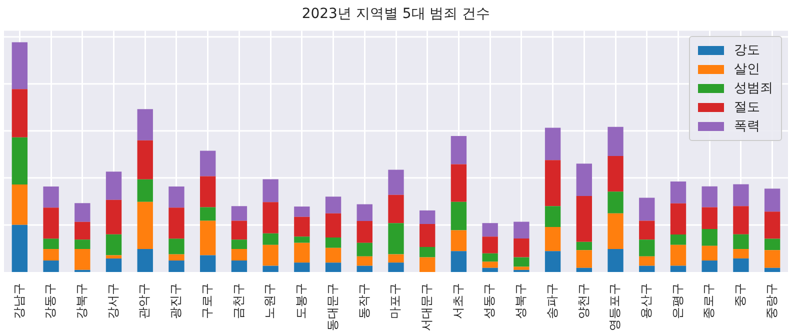 The width and height of the screenshot is (794, 334). What do you see at coordinates (753, 89) in the screenshot?
I see `legend-label: 성범죄` at bounding box center [753, 89].